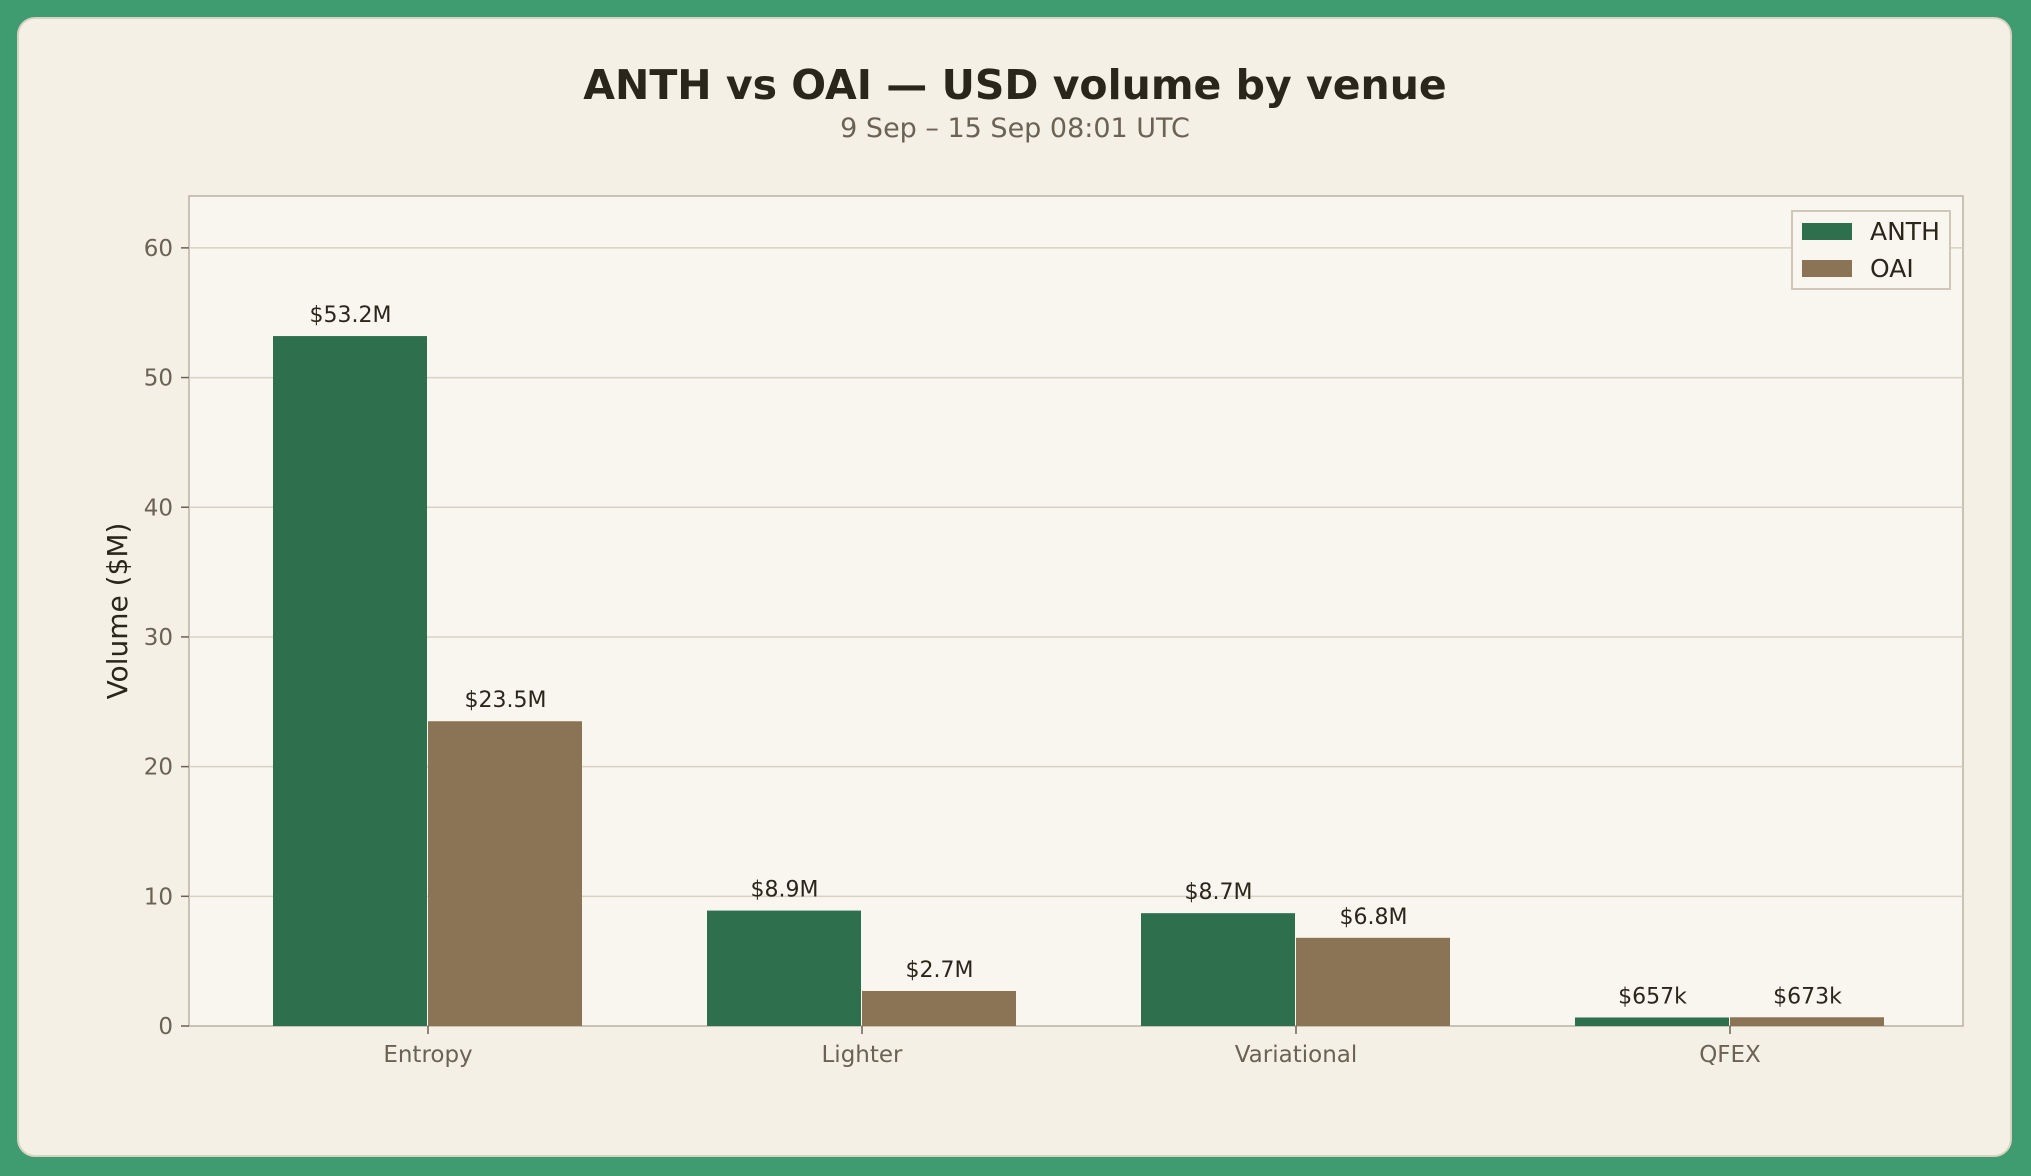  What do you see at coordinates (1871, 250) in the screenshot?
I see `legend: ANTH OAI` at bounding box center [1871, 250].